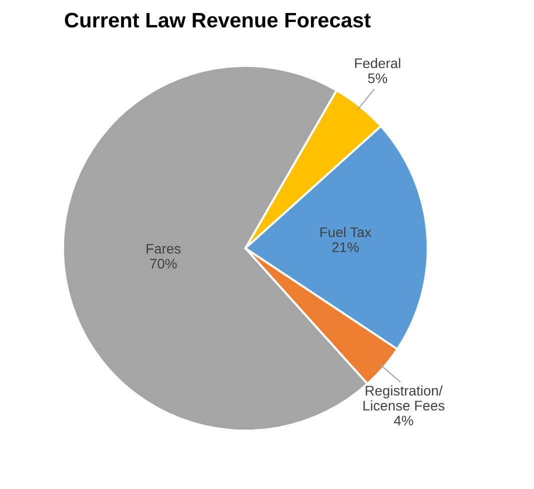 Image resolution: width=534 pixels, height=489 pixels. I want to click on data-label: 5%, so click(378, 78).